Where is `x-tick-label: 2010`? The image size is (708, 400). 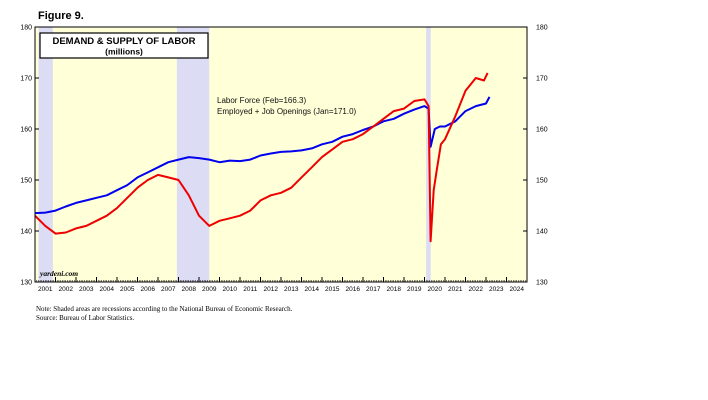 x-tick-label: 2010 is located at coordinates (230, 289).